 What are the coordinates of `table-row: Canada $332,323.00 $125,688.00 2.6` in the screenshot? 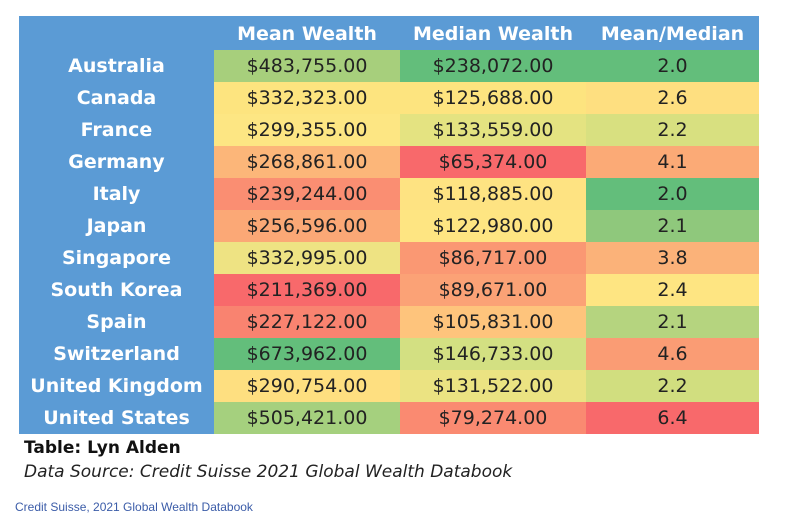 It's located at (389, 98).